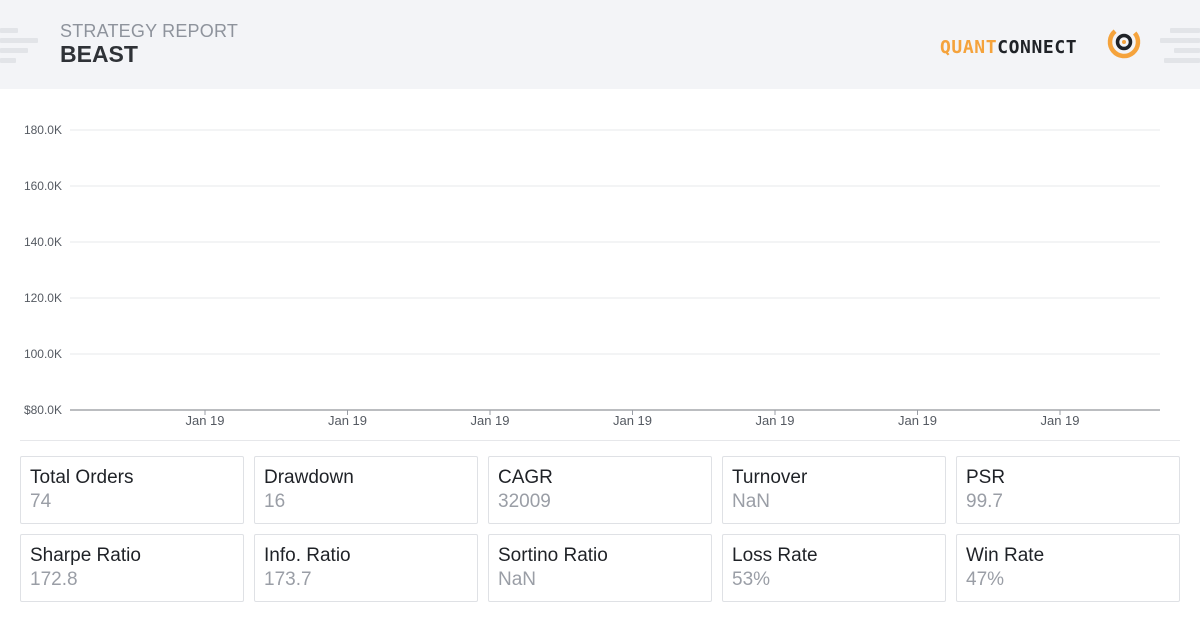 The height and width of the screenshot is (632, 1200). Describe the element at coordinates (43, 298) in the screenshot. I see `y-tick-label: 120.0K` at that location.